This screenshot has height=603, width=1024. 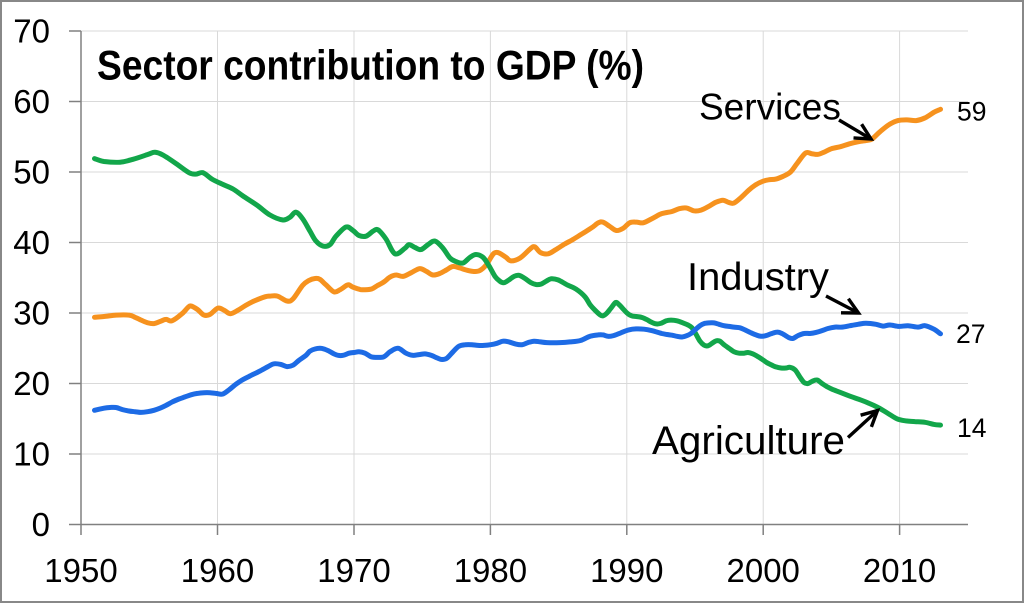 I want to click on svg-text: 50, so click(x=31, y=172).